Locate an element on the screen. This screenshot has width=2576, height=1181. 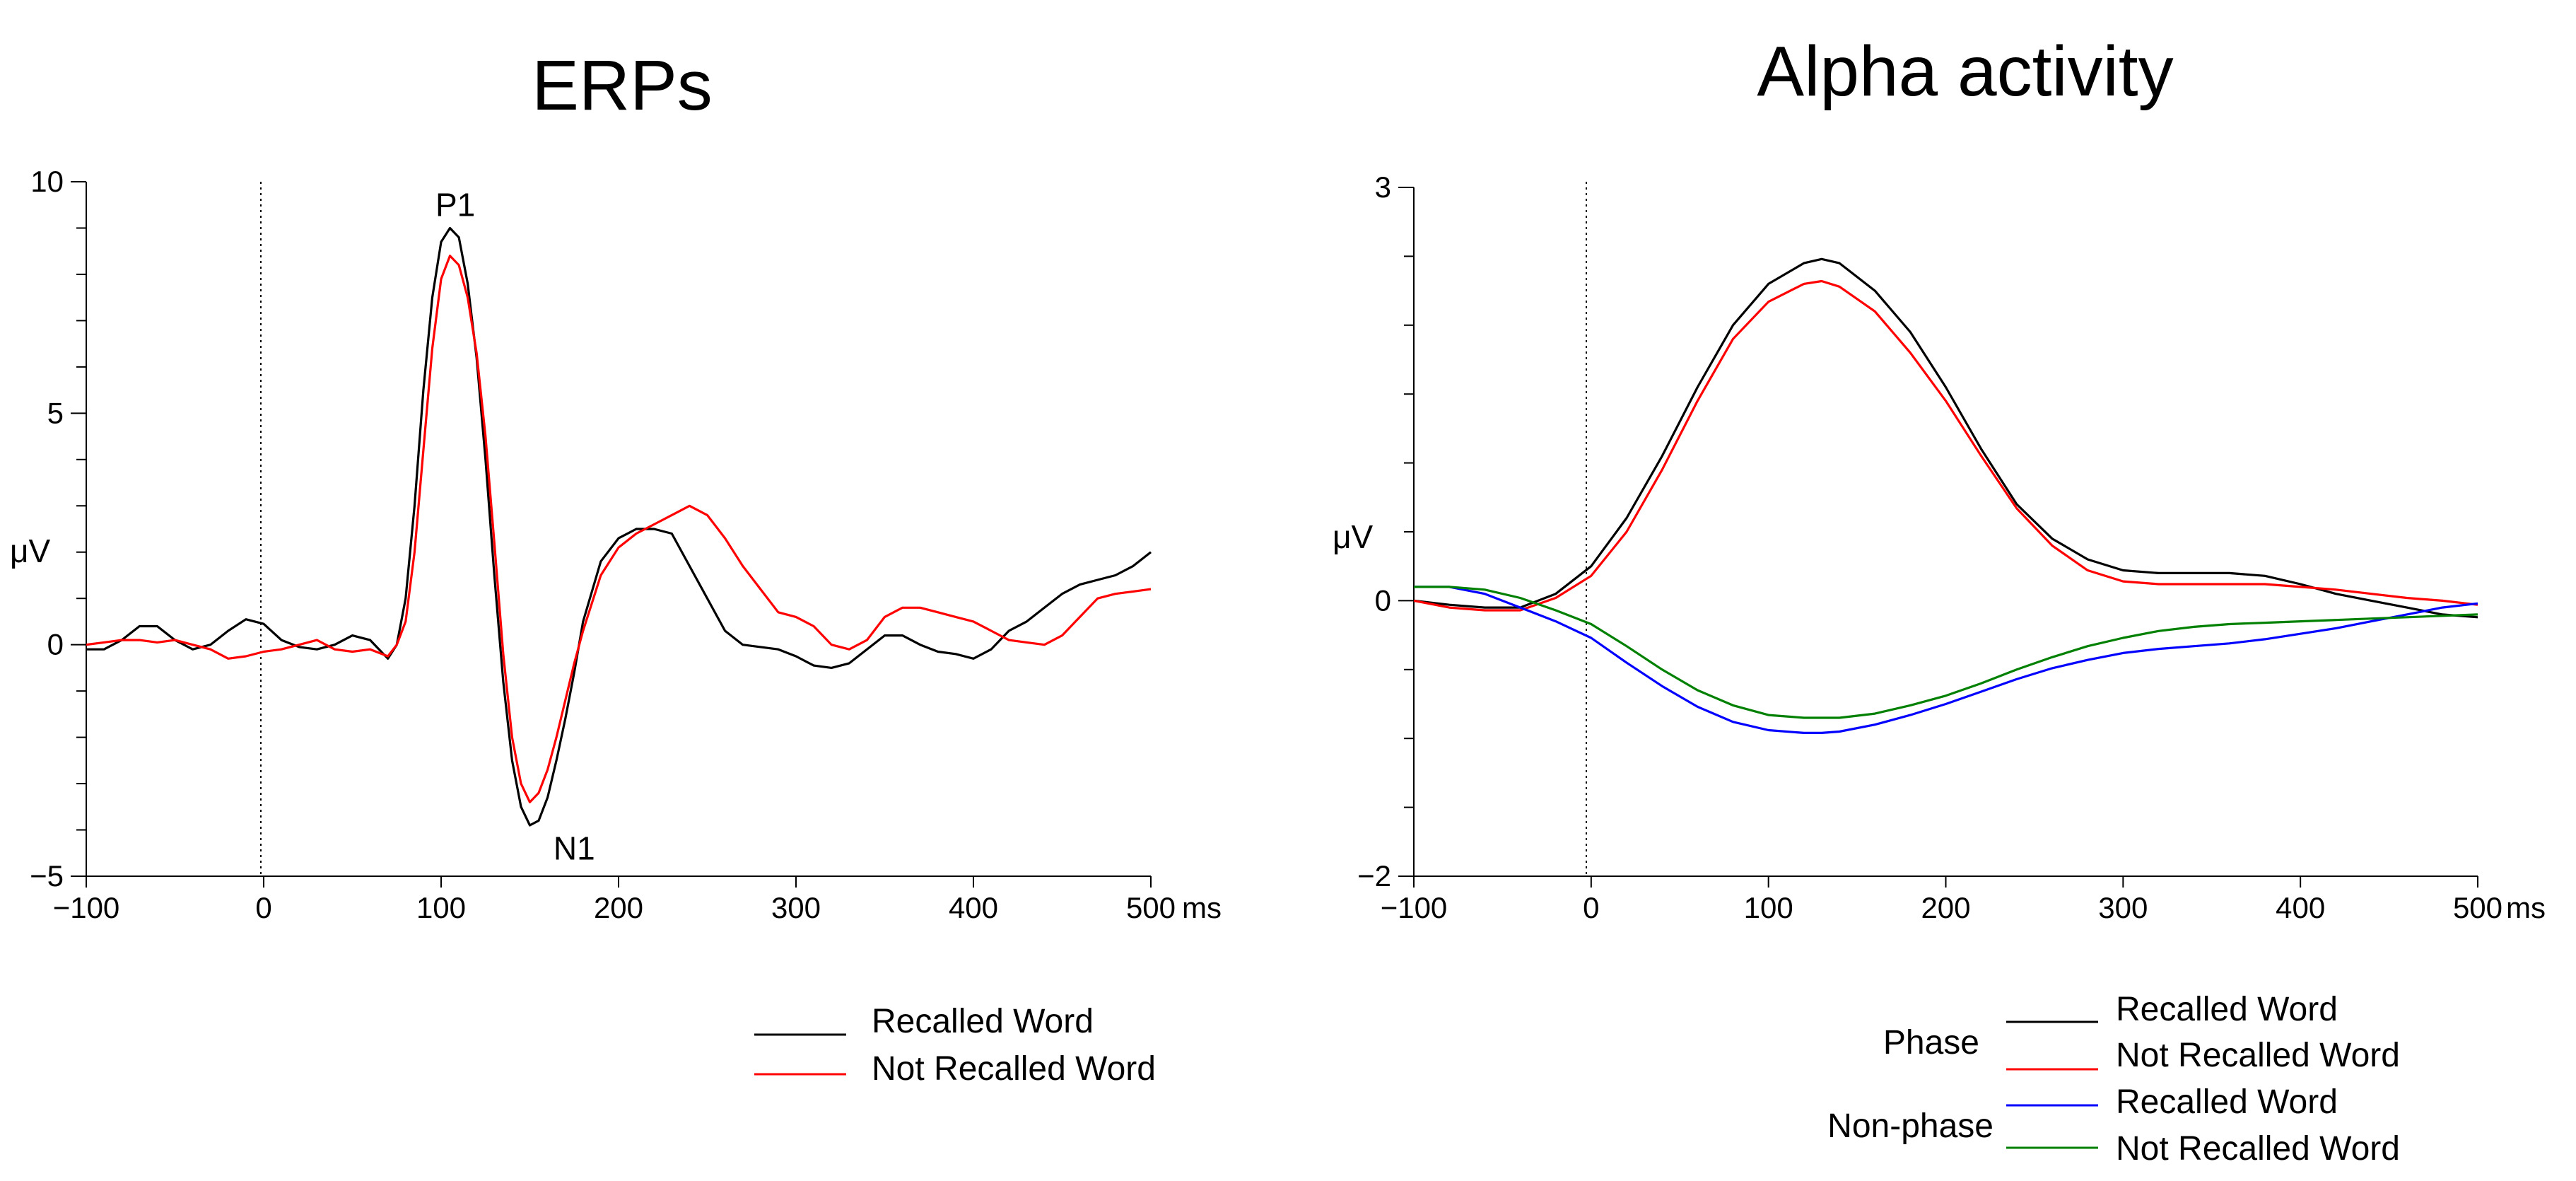
alpha-title: Alpha activity is located at coordinates (1965, 72).